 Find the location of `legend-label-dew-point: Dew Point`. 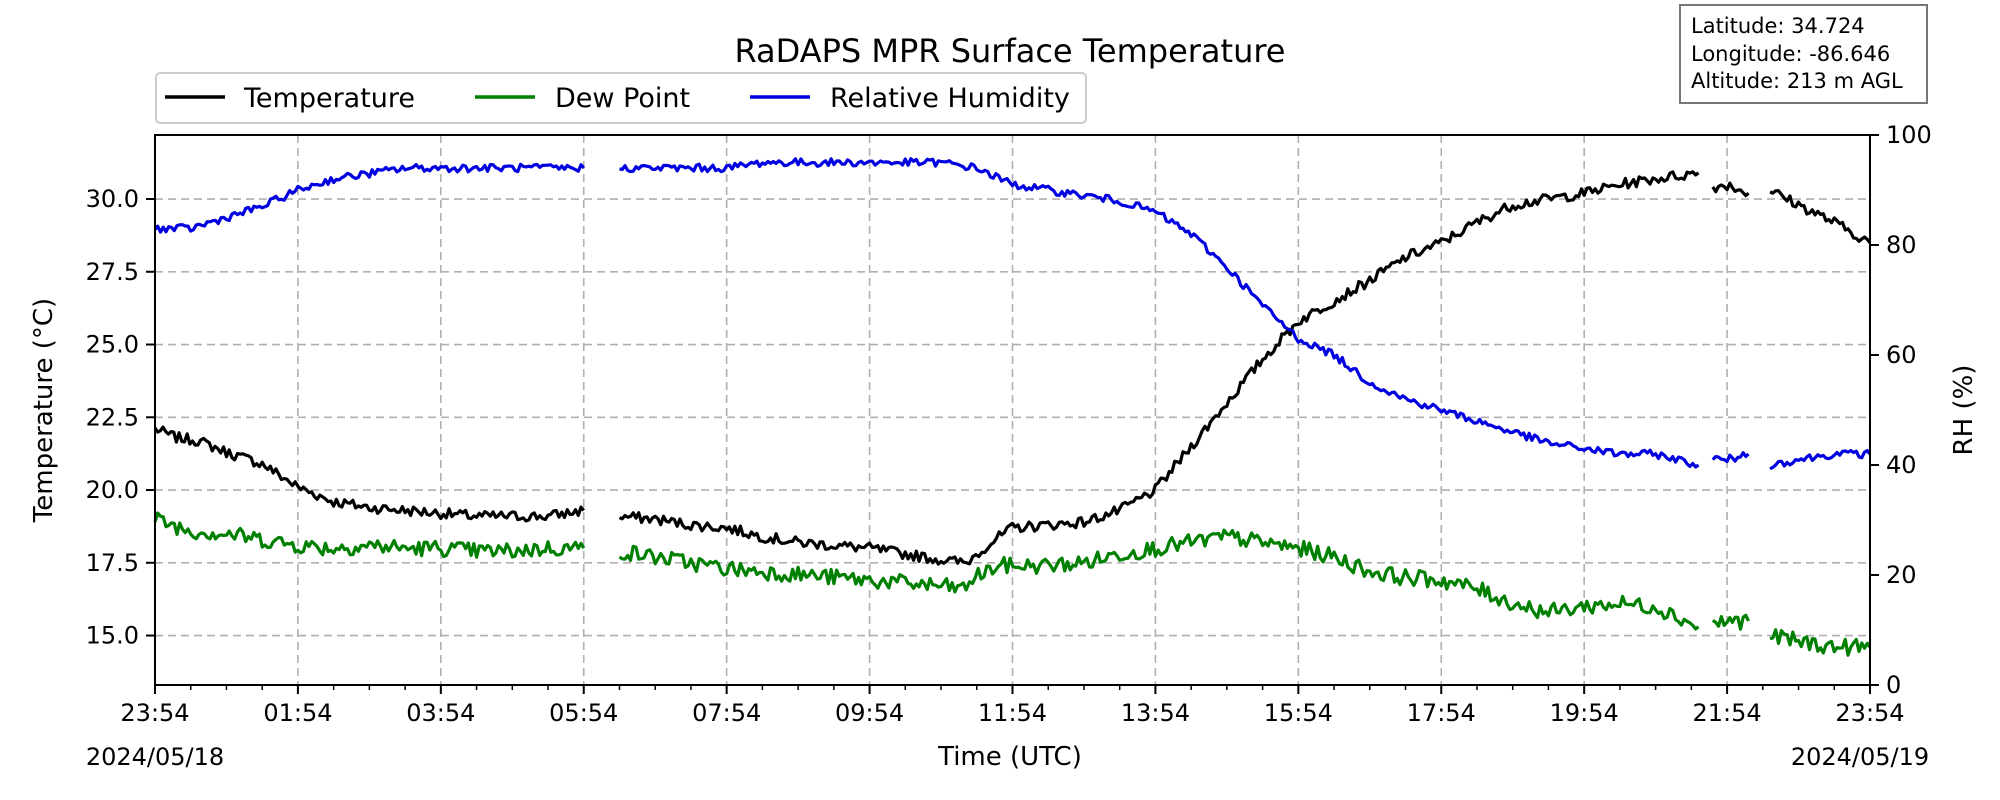

legend-label-dew-point: Dew Point is located at coordinates (622, 98).